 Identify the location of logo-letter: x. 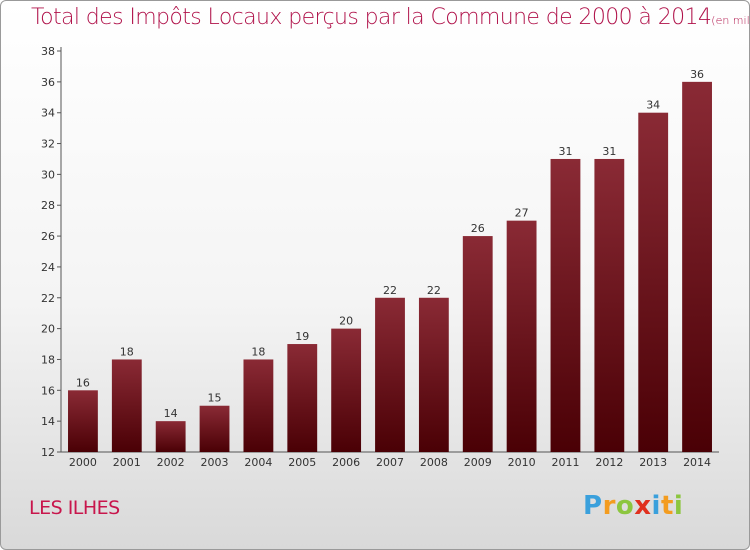
(643, 506).